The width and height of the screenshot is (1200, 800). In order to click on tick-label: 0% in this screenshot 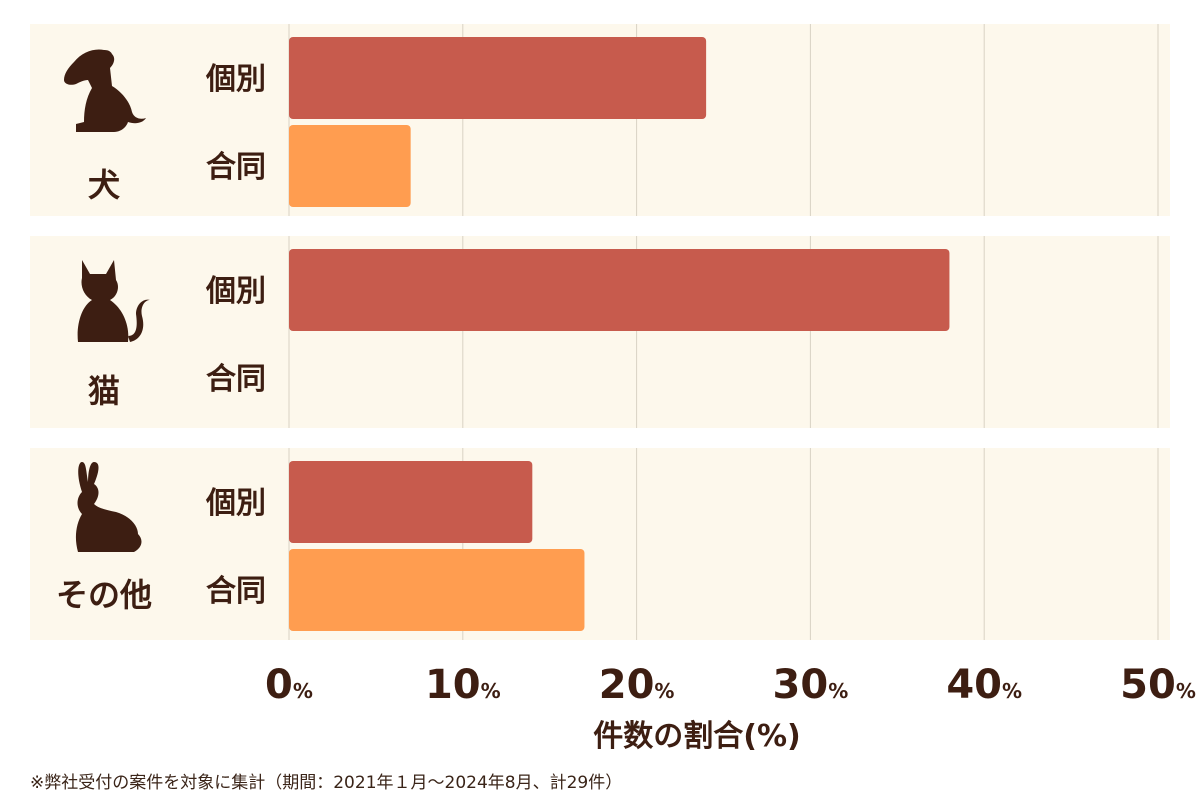, I will do `click(289, 685)`.